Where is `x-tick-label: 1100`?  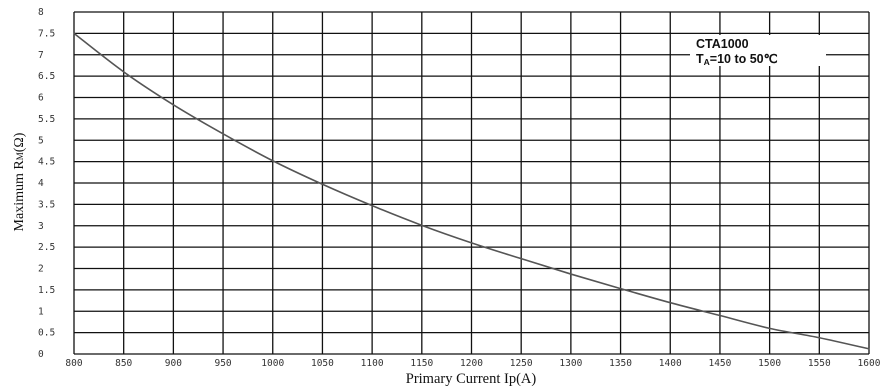
x-tick-label: 1100 is located at coordinates (372, 363).